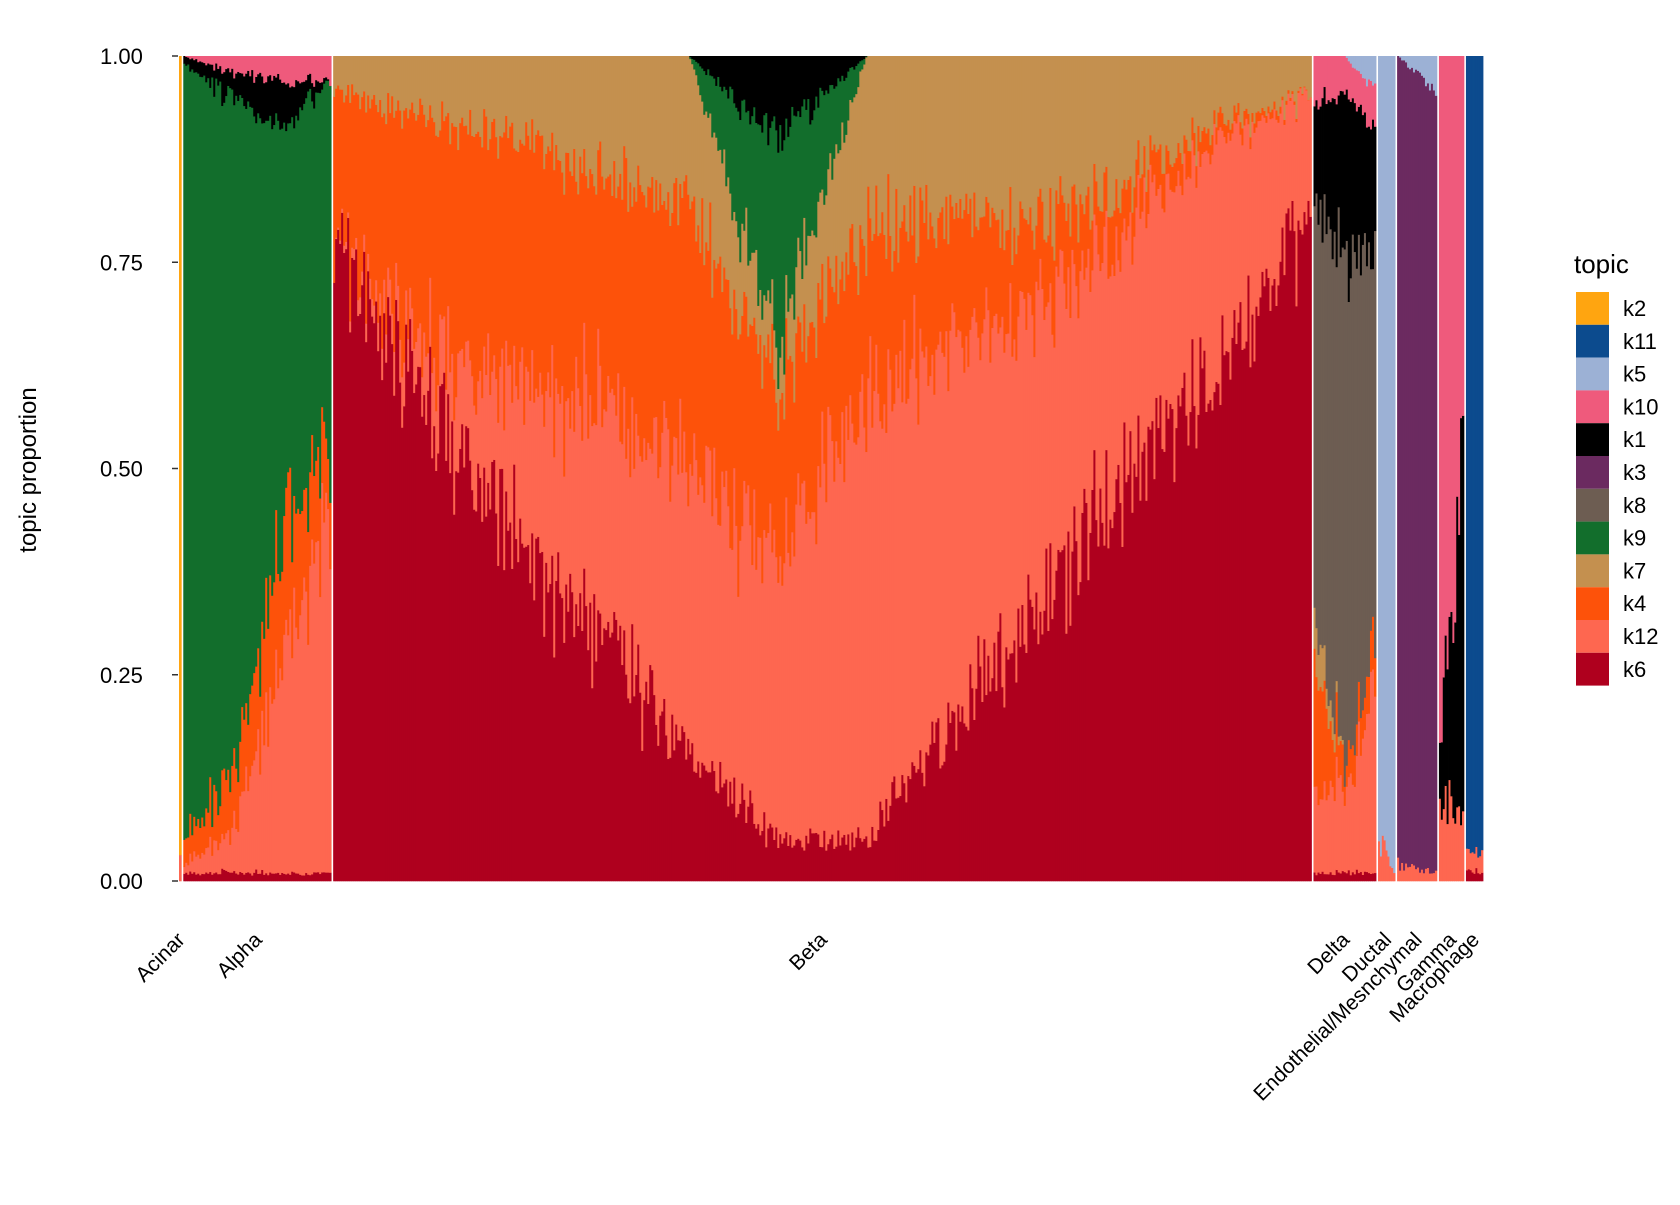  I want to click on segment-k8, so click(1337, 474).